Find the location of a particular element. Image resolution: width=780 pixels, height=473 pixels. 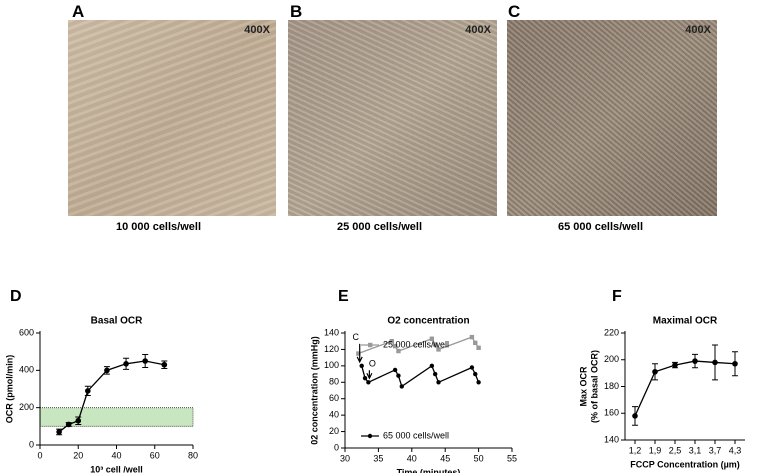

x-tick-label: 40 is located at coordinates (116, 455).